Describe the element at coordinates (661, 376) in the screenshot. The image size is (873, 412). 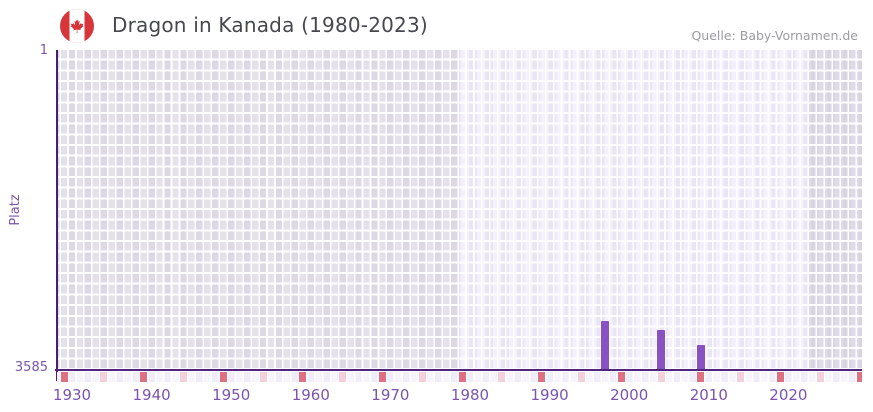
I see `pink-marker-2004` at that location.